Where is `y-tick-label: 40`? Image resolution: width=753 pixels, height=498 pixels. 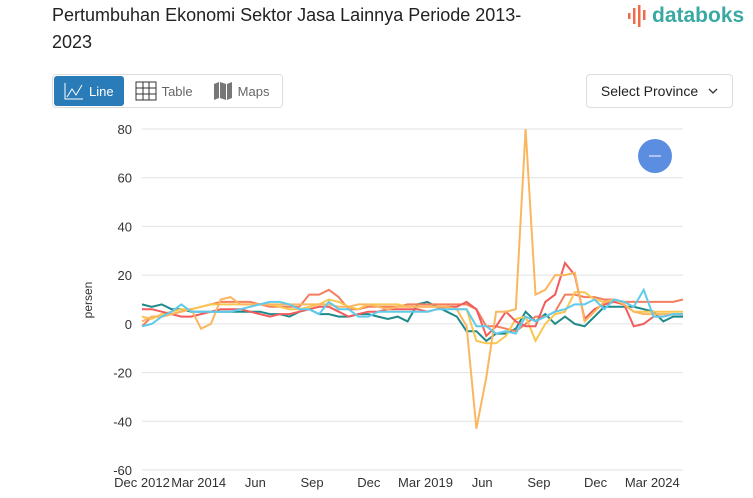
y-tick-label: 40 is located at coordinates (125, 226).